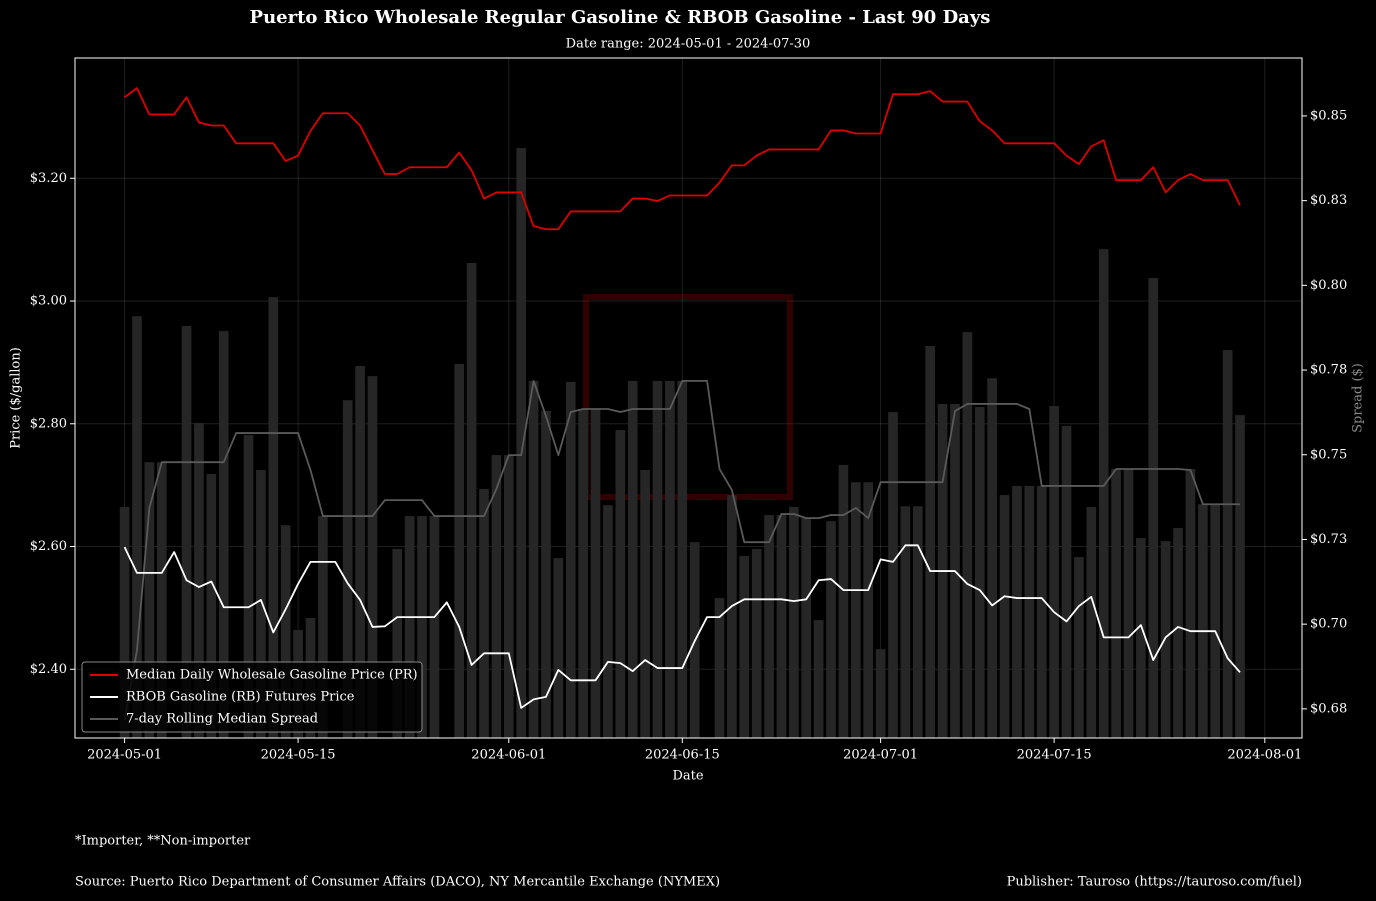  I want to click on y-tick-label: $3.00, so click(48, 301).